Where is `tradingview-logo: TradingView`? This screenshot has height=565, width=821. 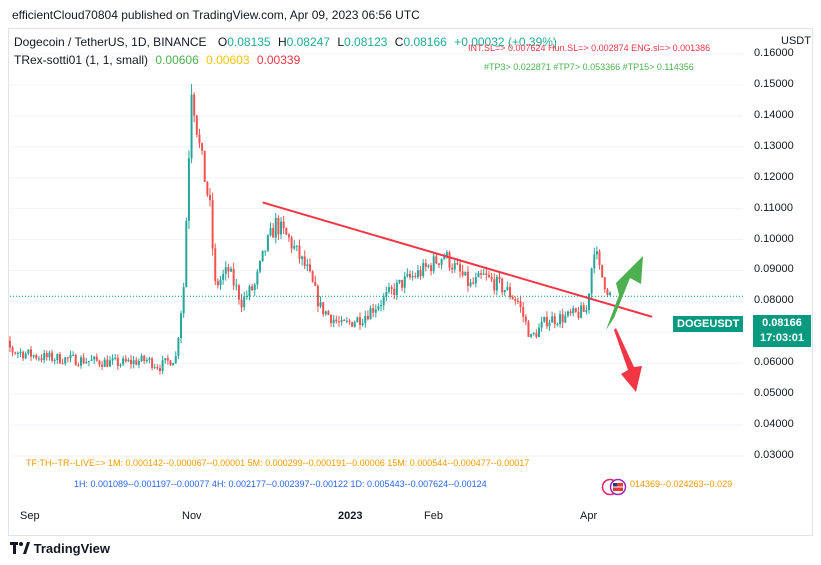 tradingview-logo: TradingView is located at coordinates (60, 549).